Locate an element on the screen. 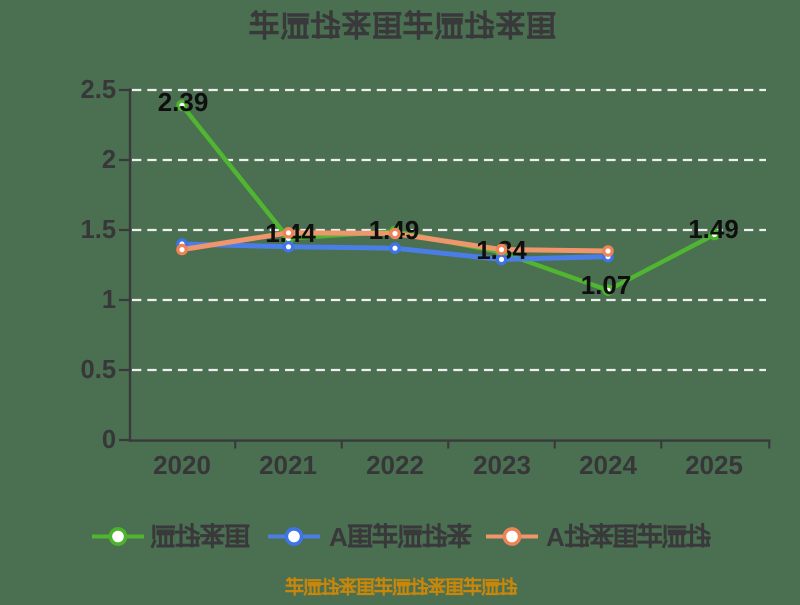  svg-text: 0.5 is located at coordinates (98, 370).